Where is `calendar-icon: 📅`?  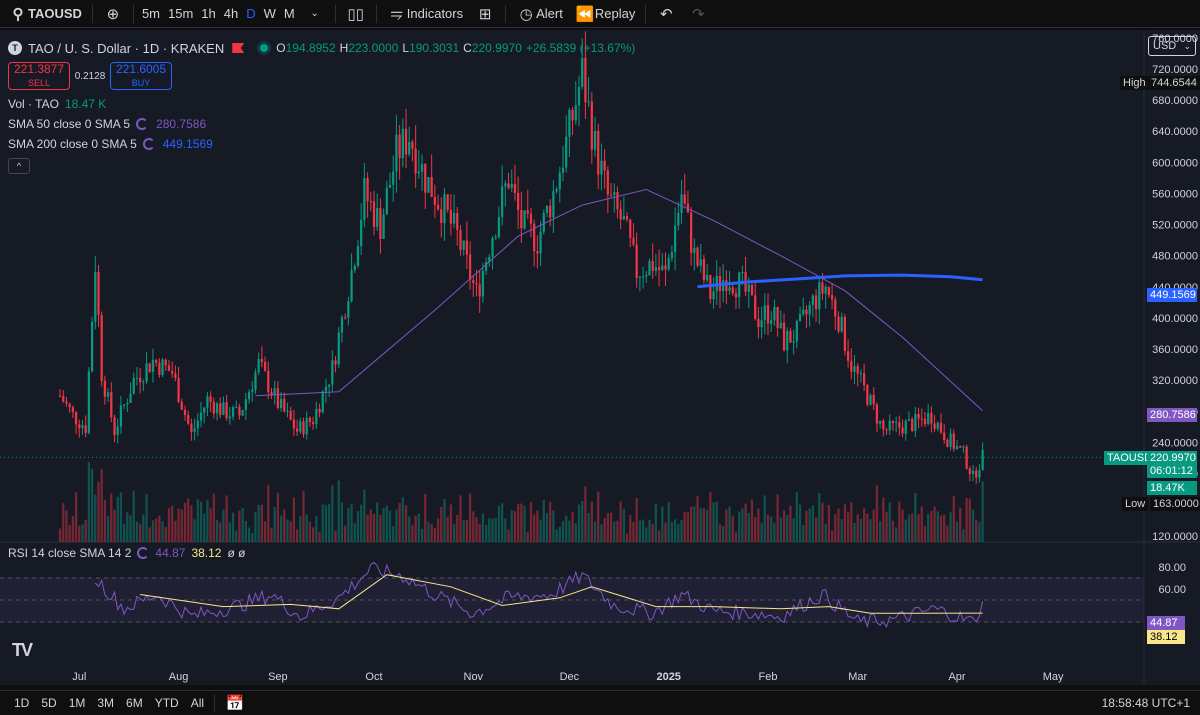 calendar-icon: 📅 is located at coordinates (235, 703).